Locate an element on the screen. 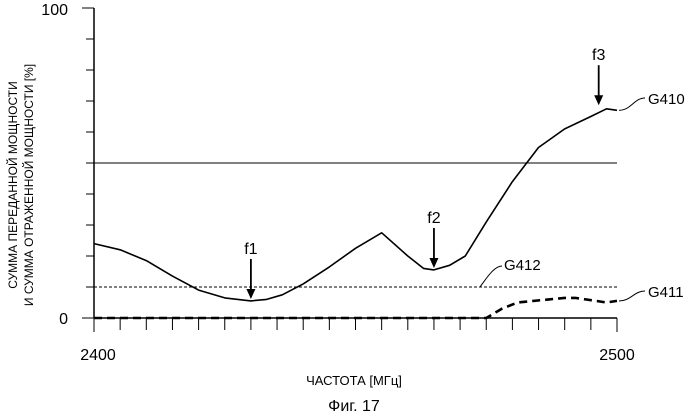 The width and height of the screenshot is (699, 416). series-label-g412: G412 is located at coordinates (522, 265).